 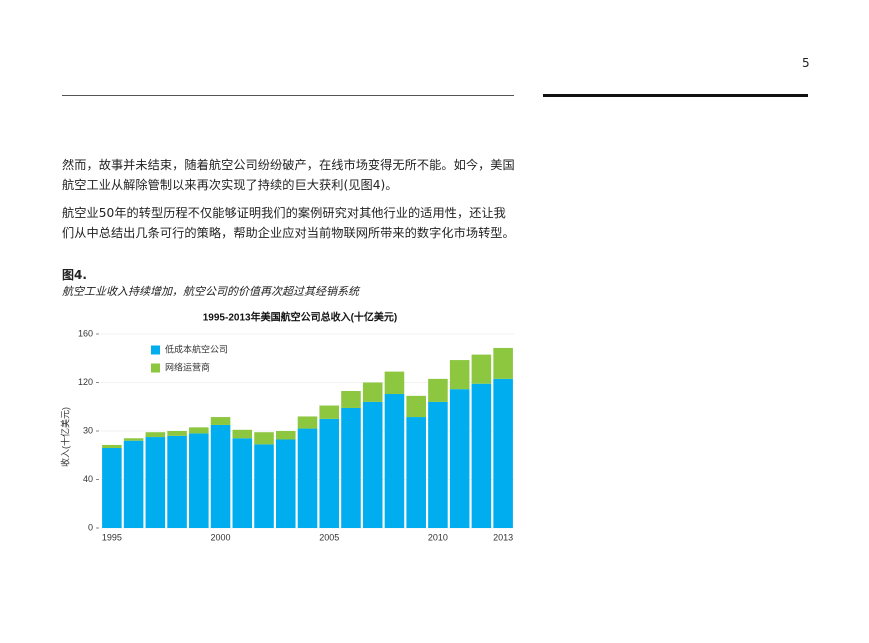 I want to click on figure-caption: 航空工业收入持续增加，航空公司的价值再次超过其经销系统, so click(x=210, y=291).